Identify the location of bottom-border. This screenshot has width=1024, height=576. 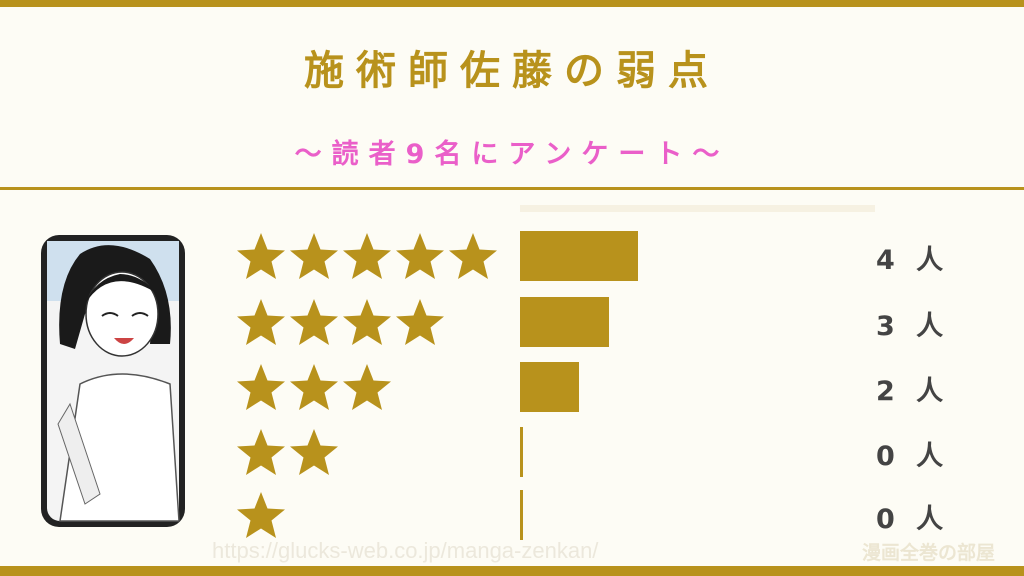
(512, 571).